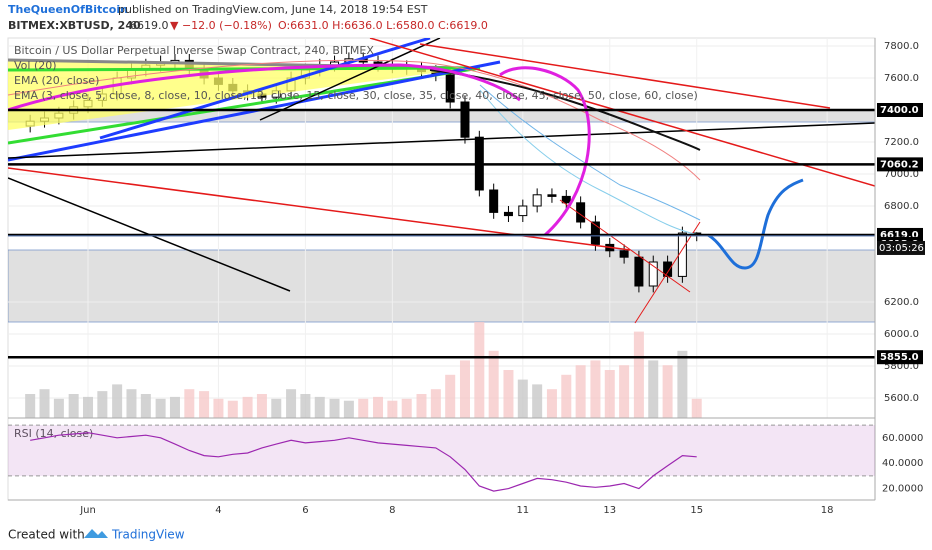 The image size is (932, 550). What do you see at coordinates (239, 69) in the screenshot?
I see `green-line` at bounding box center [239, 69].